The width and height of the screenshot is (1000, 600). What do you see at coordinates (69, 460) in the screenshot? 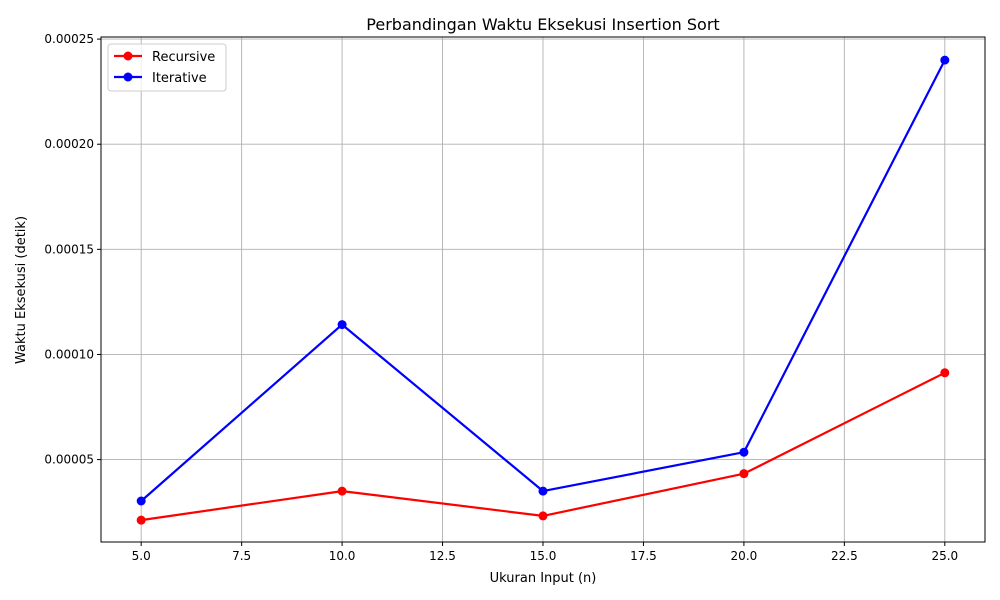
I see `y-tick-label: 0.00005` at bounding box center [69, 460].